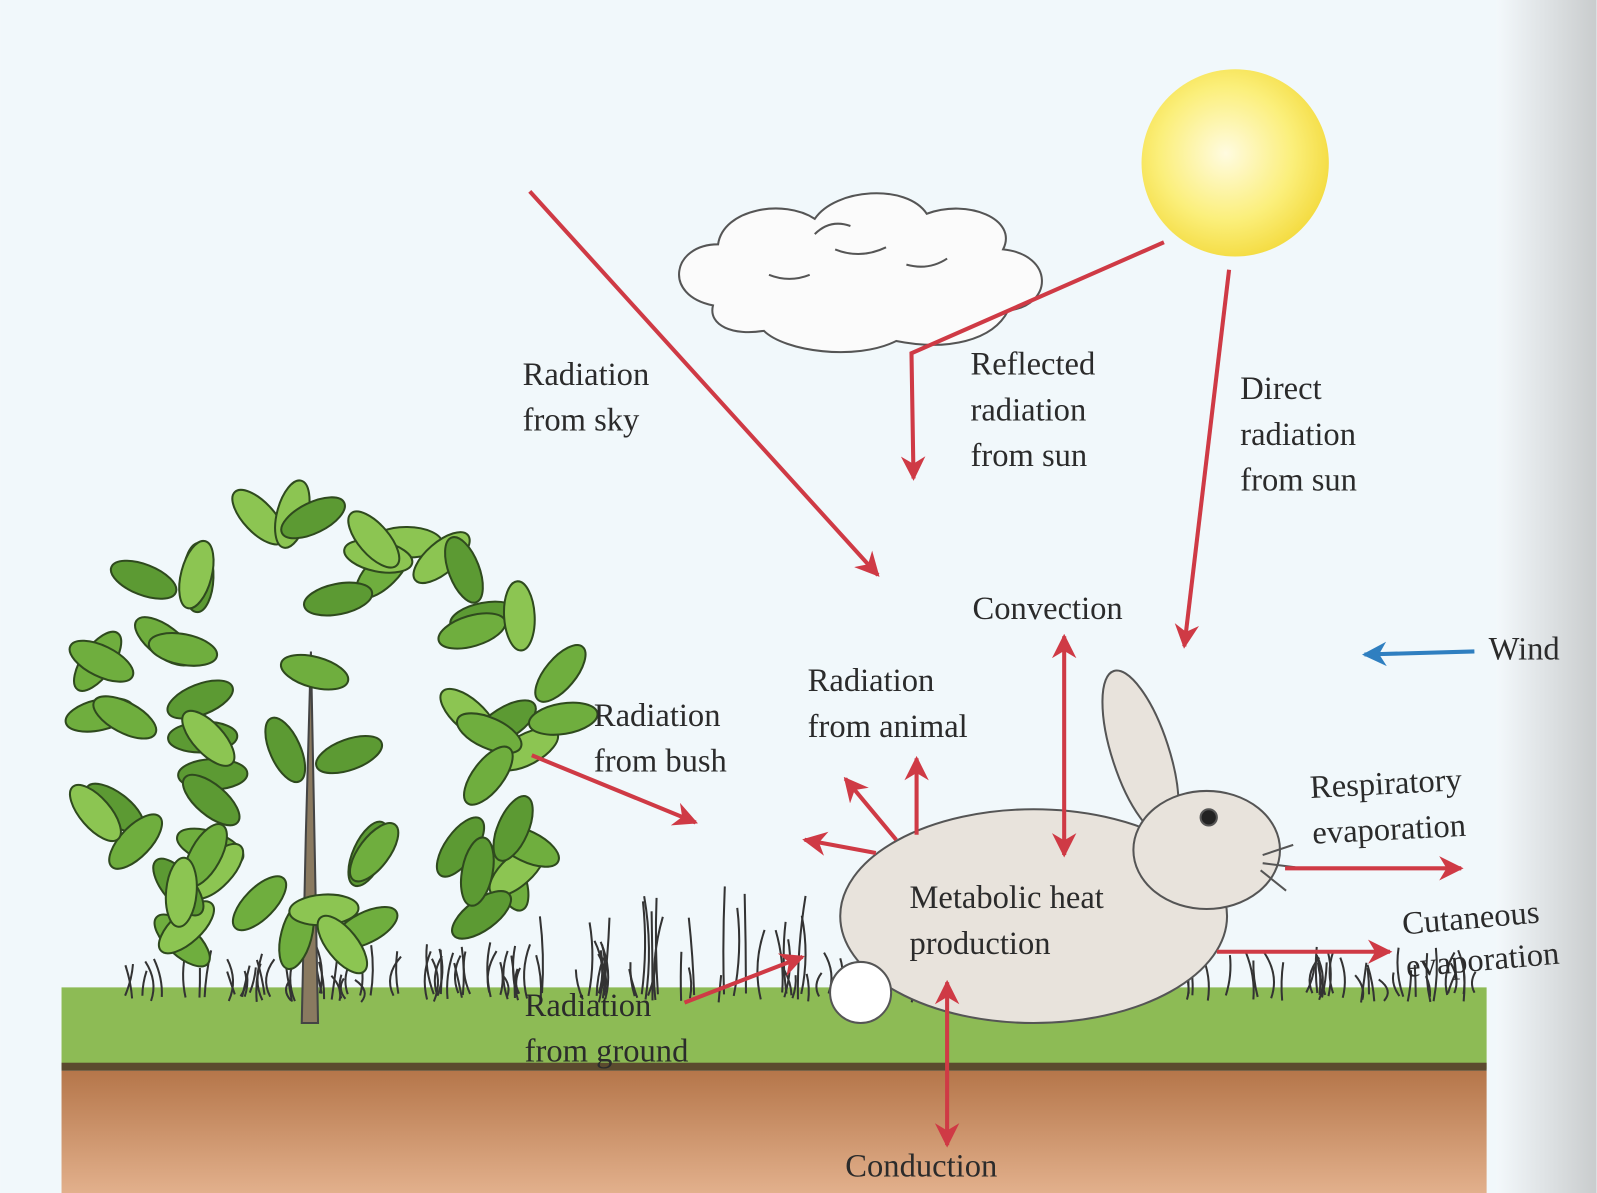  I want to click on cloud, so click(860, 273).